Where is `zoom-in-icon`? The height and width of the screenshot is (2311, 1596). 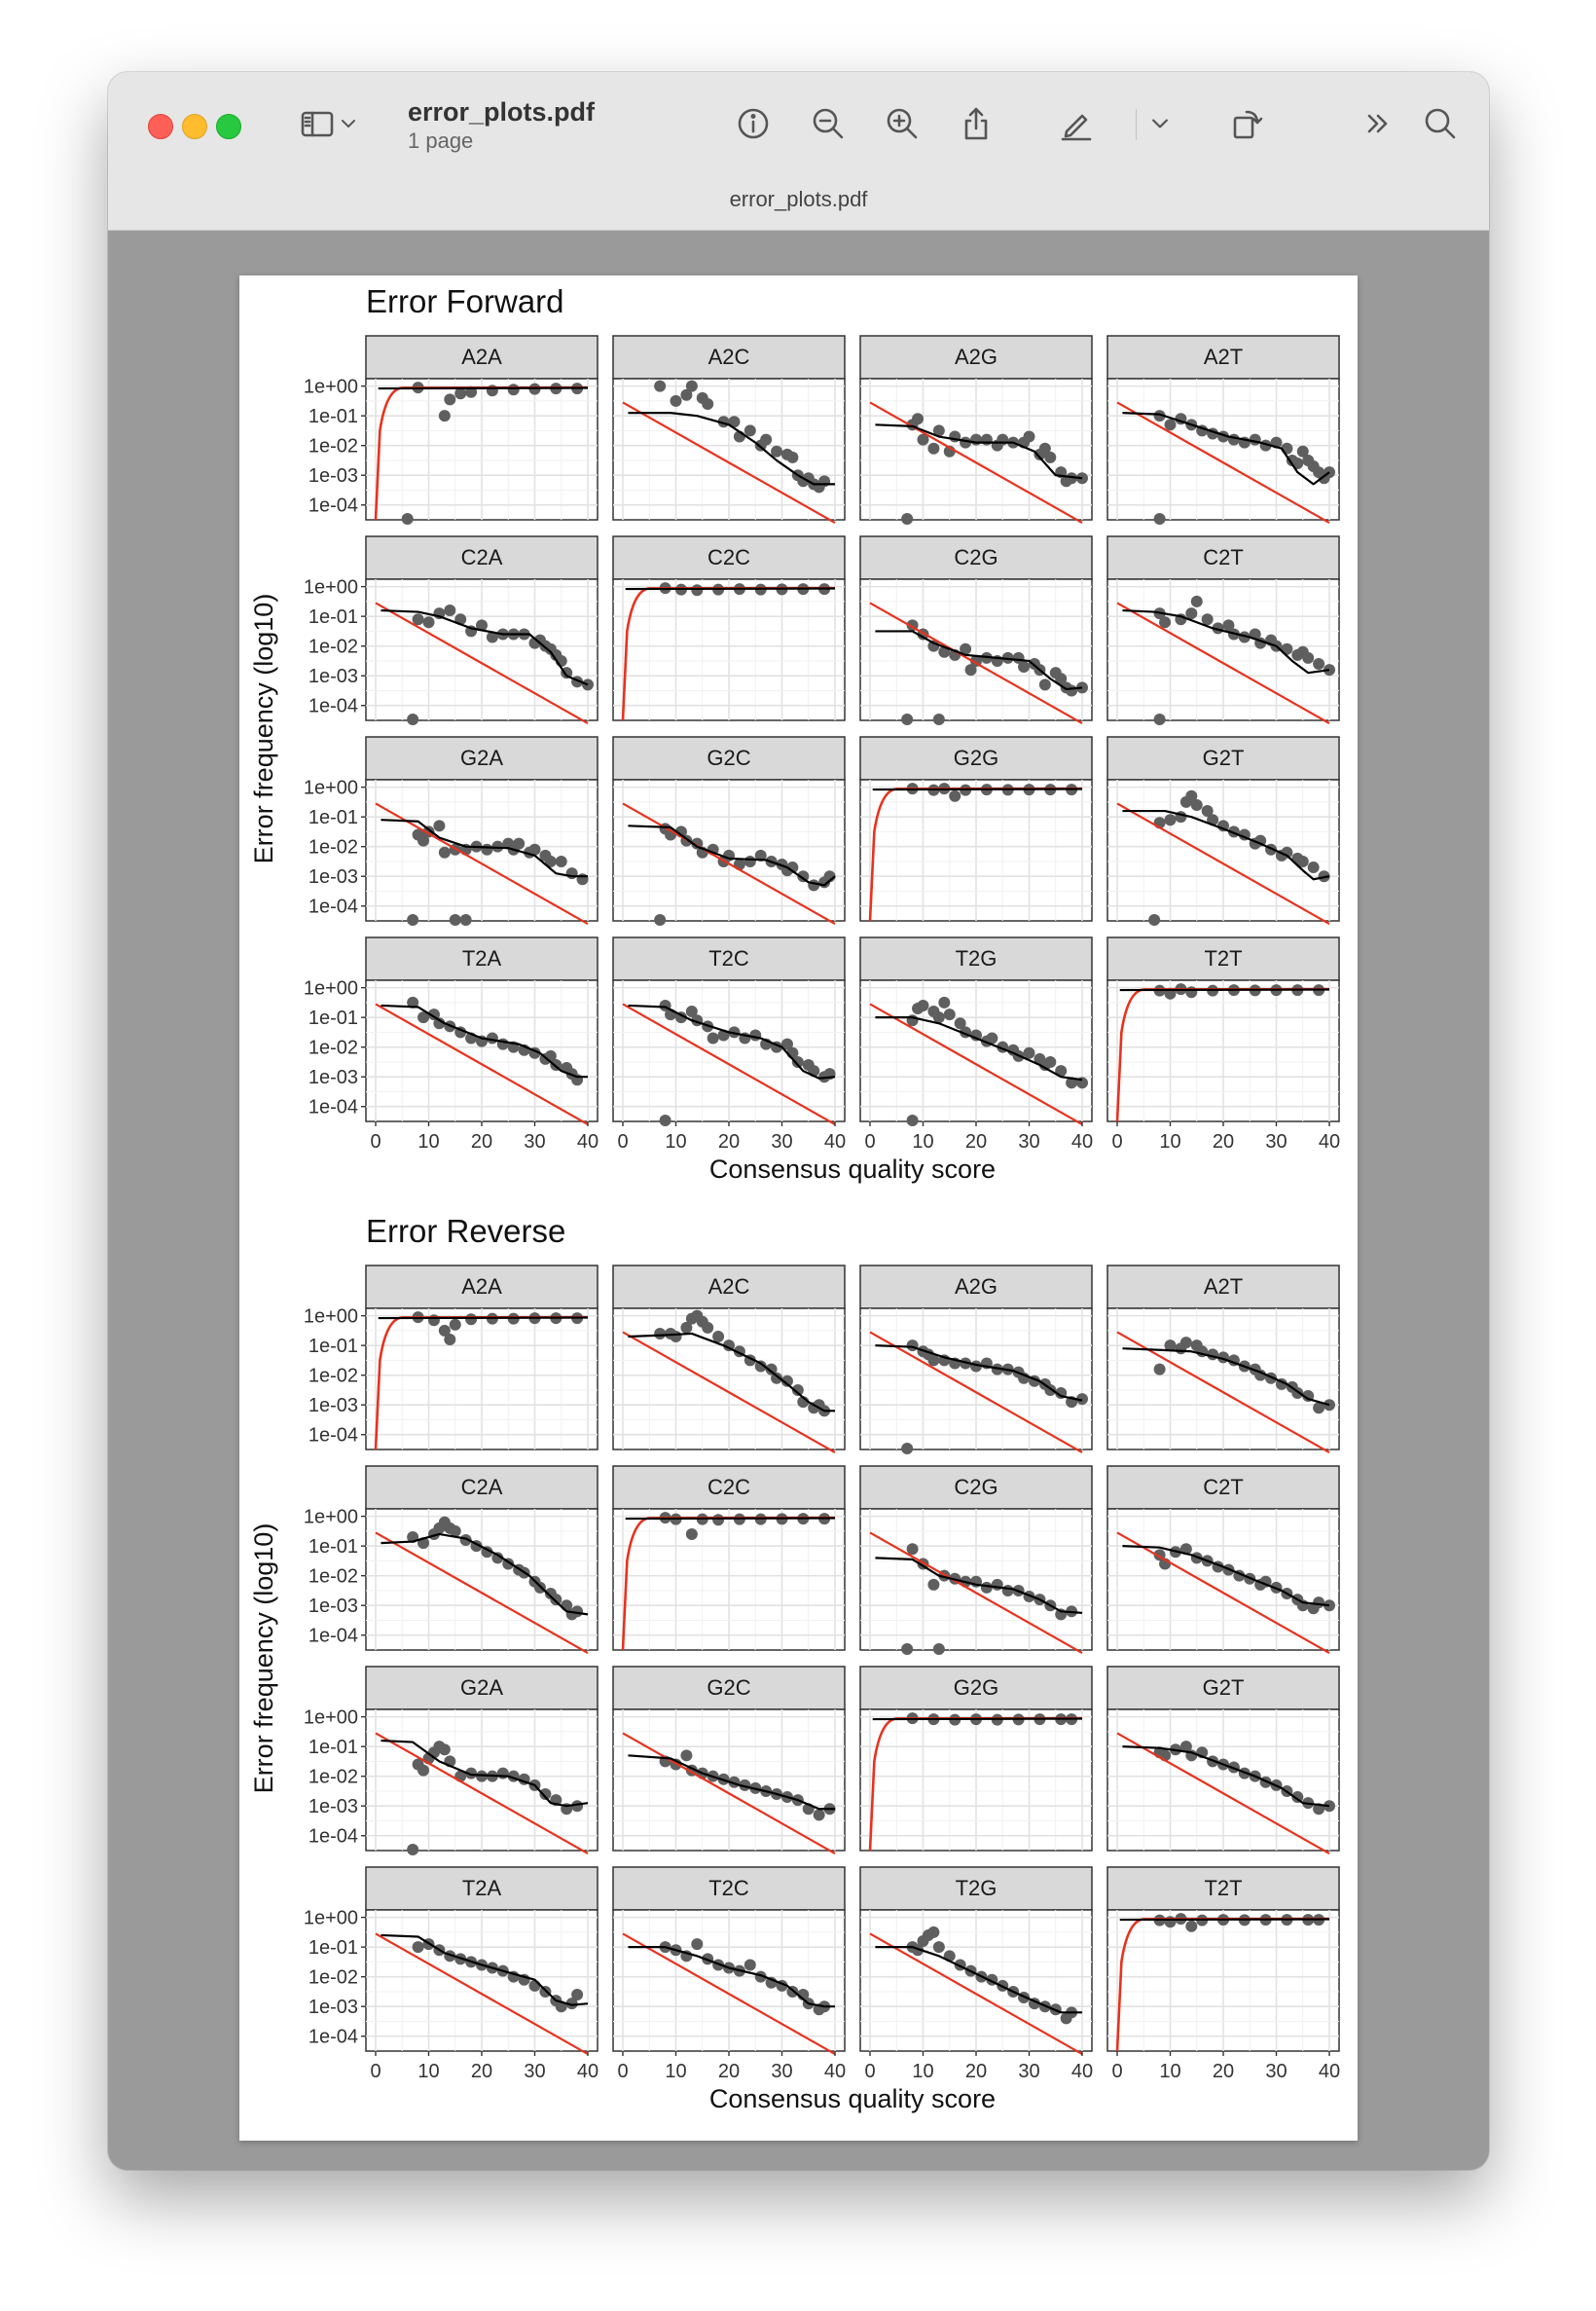 zoom-in-icon is located at coordinates (902, 123).